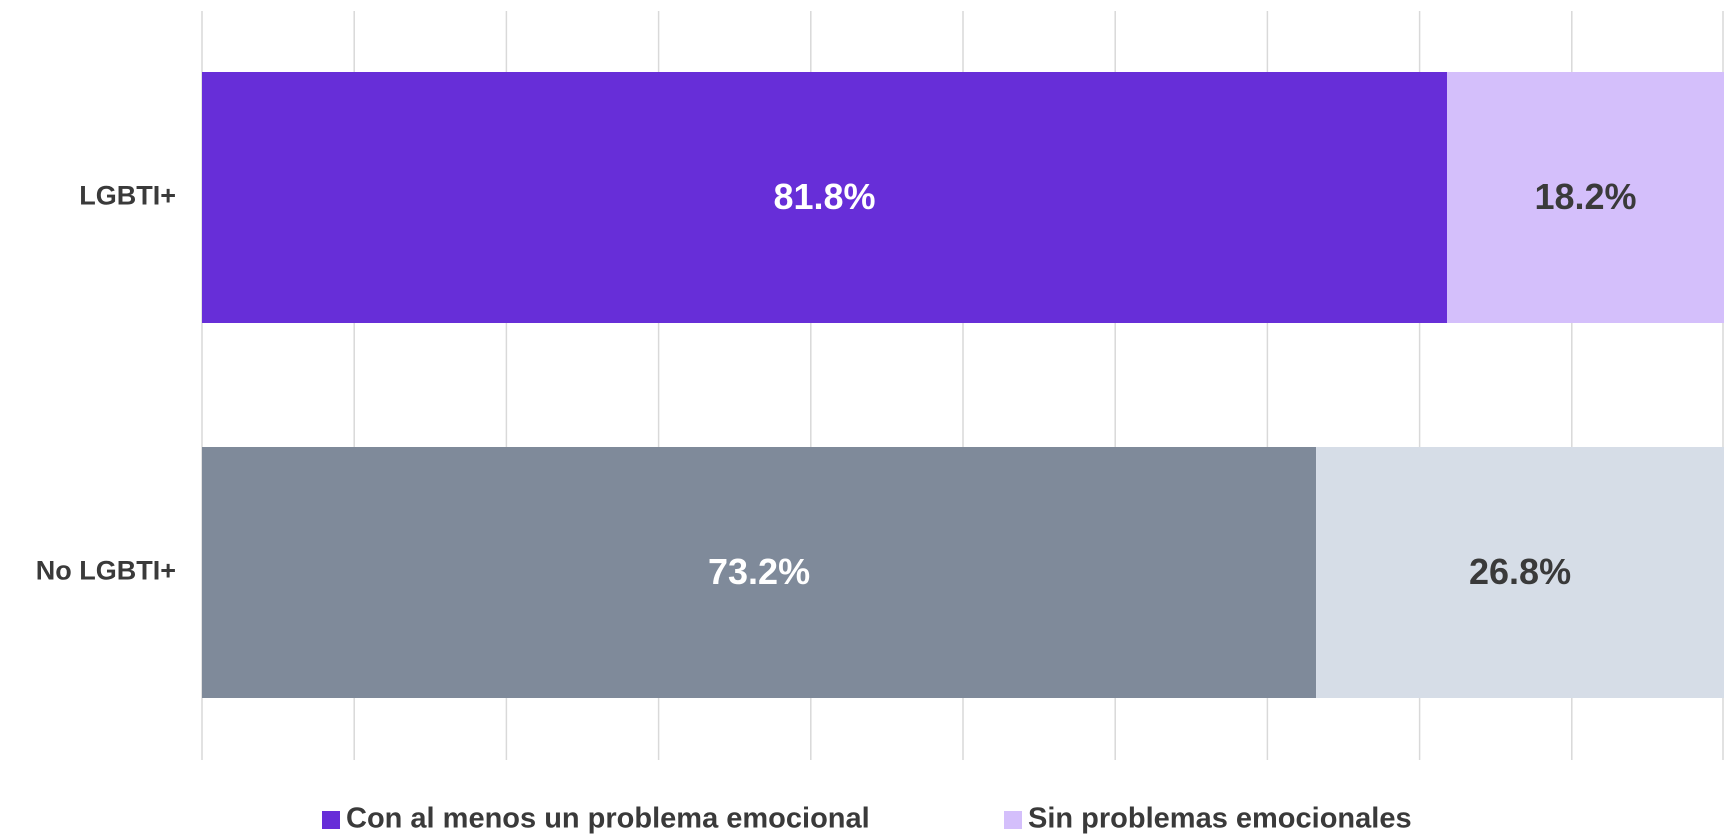 The height and width of the screenshot is (838, 1724). What do you see at coordinates (608, 819) in the screenshot?
I see `legend-label: Con al menos un problema emocional` at bounding box center [608, 819].